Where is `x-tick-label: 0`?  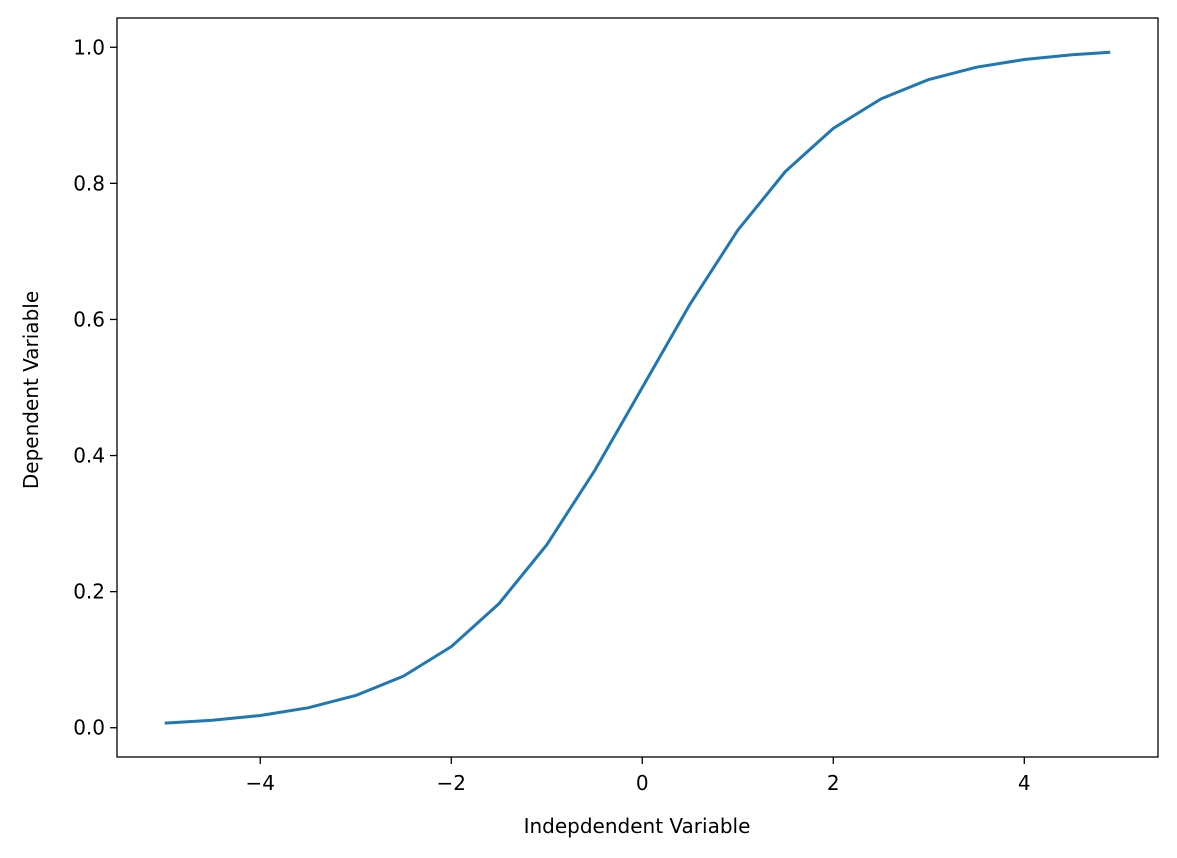 x-tick-label: 0 is located at coordinates (642, 783).